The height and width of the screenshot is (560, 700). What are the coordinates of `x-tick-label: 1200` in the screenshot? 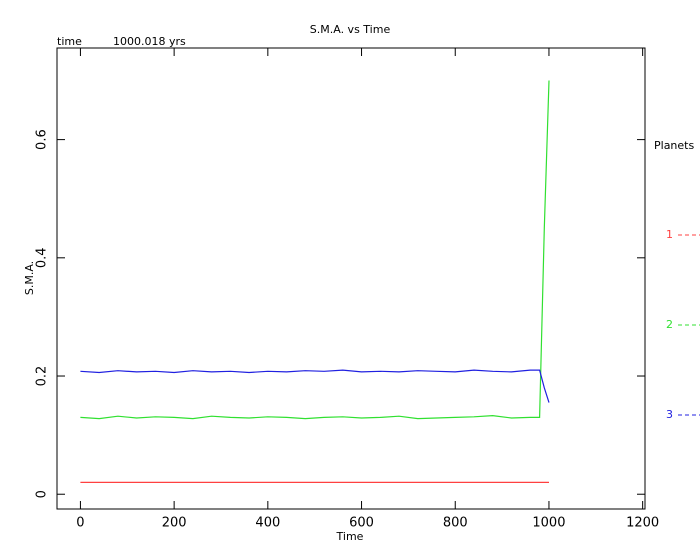 It's located at (642, 523).